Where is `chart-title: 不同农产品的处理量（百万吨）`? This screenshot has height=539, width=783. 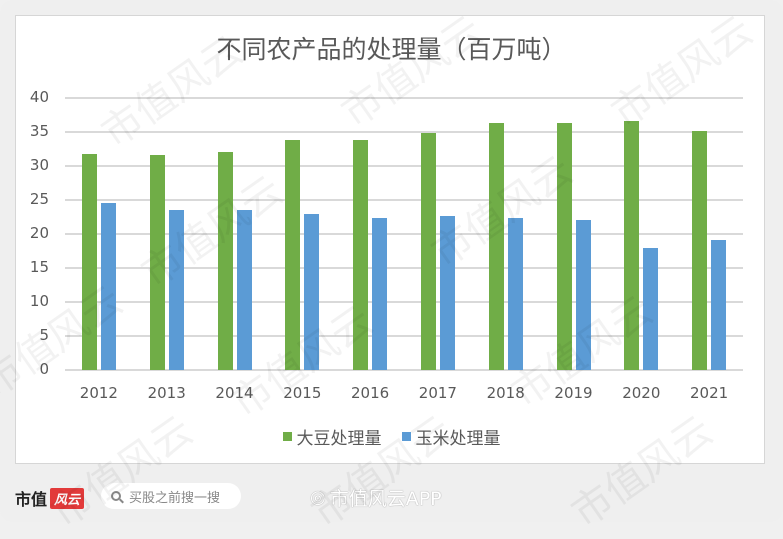 chart-title: 不同农产品的处理量（百万吨） is located at coordinates (391, 49).